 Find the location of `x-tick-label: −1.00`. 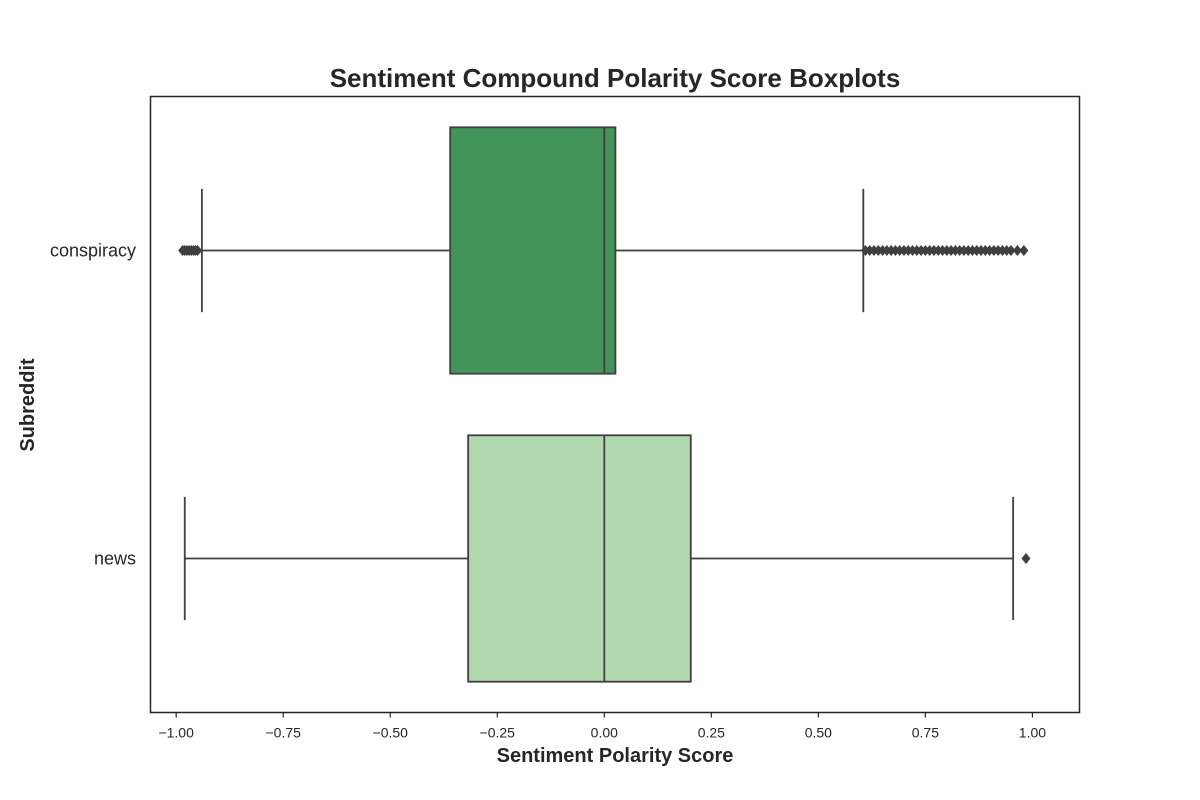

x-tick-label: −1.00 is located at coordinates (176, 733).